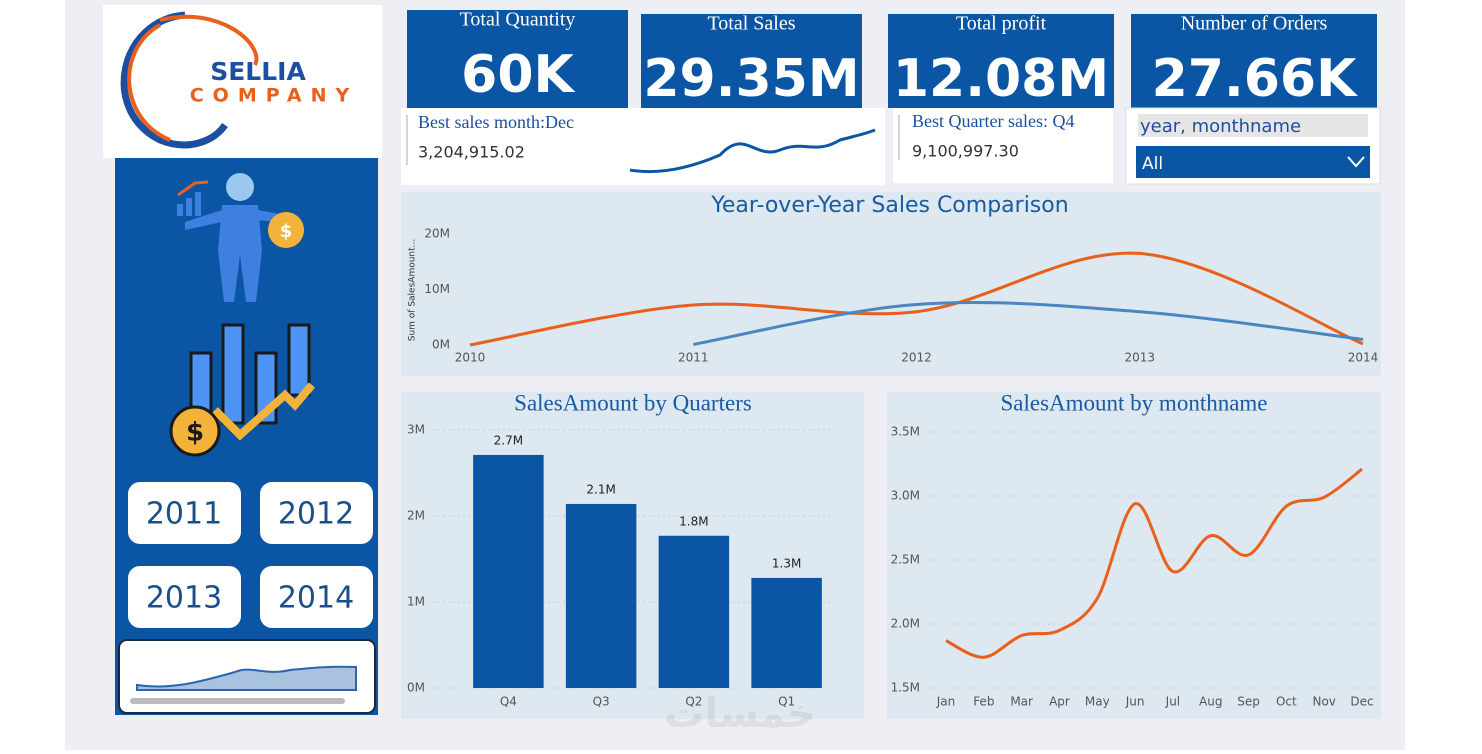 This screenshot has height=754, width=1482. I want to click on chart-title: SalesAmount by monthname, so click(1133, 402).